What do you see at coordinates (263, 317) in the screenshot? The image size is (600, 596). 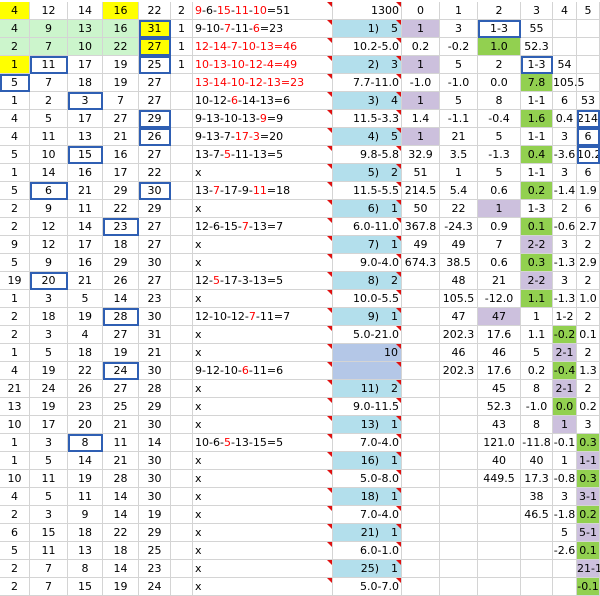 I see `cell-g-r18: 12-10-12-7-11=7` at bounding box center [263, 317].